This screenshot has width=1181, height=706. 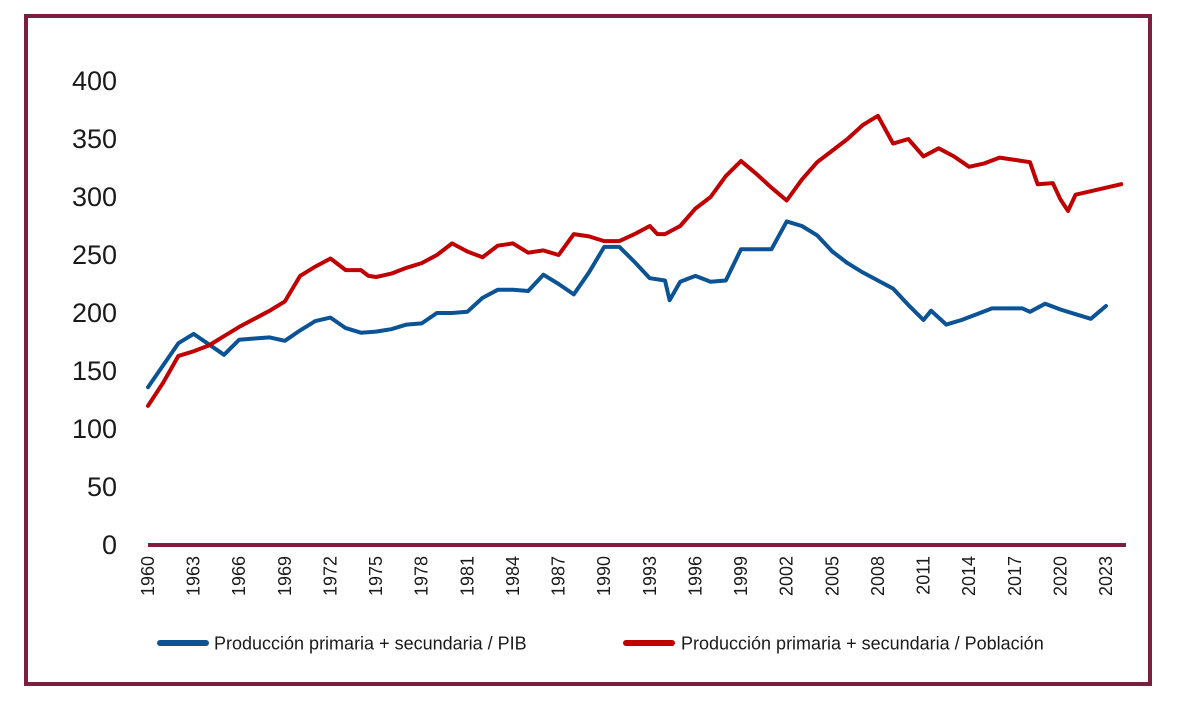 What do you see at coordinates (559, 576) in the screenshot?
I see `x-tick-label: 1987` at bounding box center [559, 576].